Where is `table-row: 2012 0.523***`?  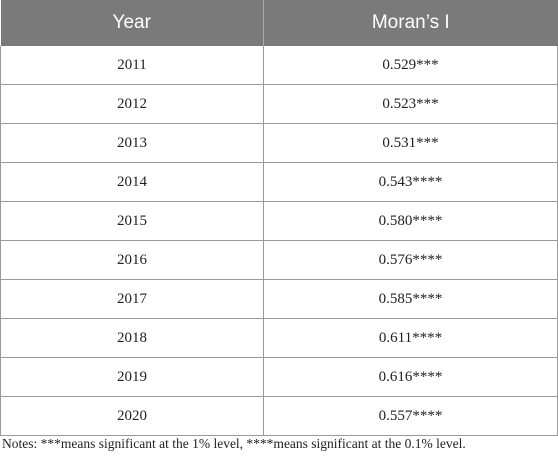
table-row: 2012 0.523*** is located at coordinates (279, 104).